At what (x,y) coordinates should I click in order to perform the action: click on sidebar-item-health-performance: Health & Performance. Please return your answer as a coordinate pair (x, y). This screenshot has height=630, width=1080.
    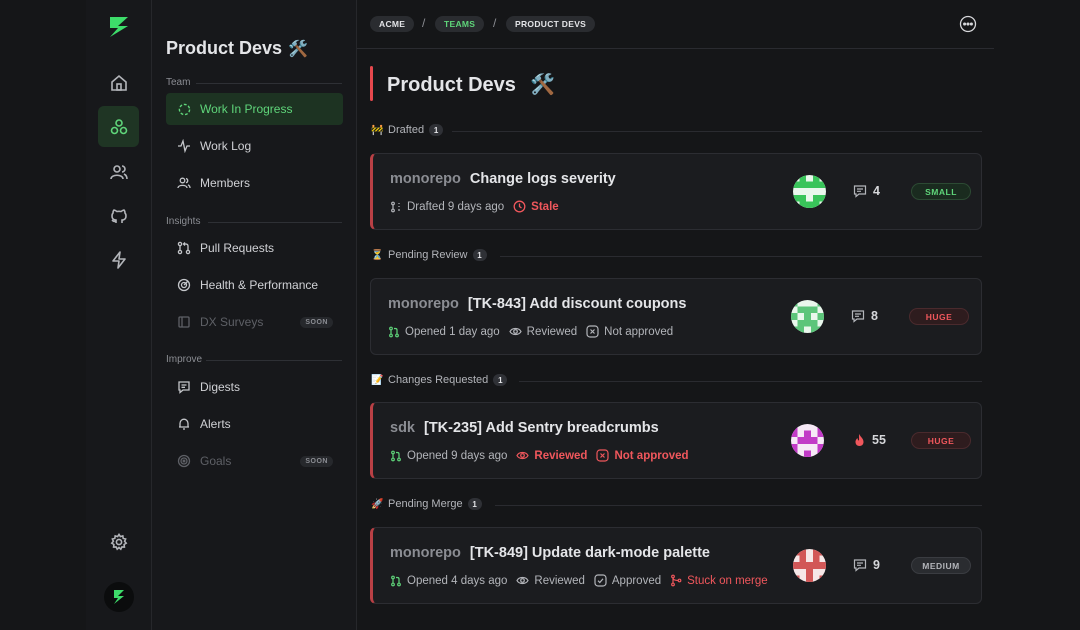
    Looking at the image, I should click on (254, 285).